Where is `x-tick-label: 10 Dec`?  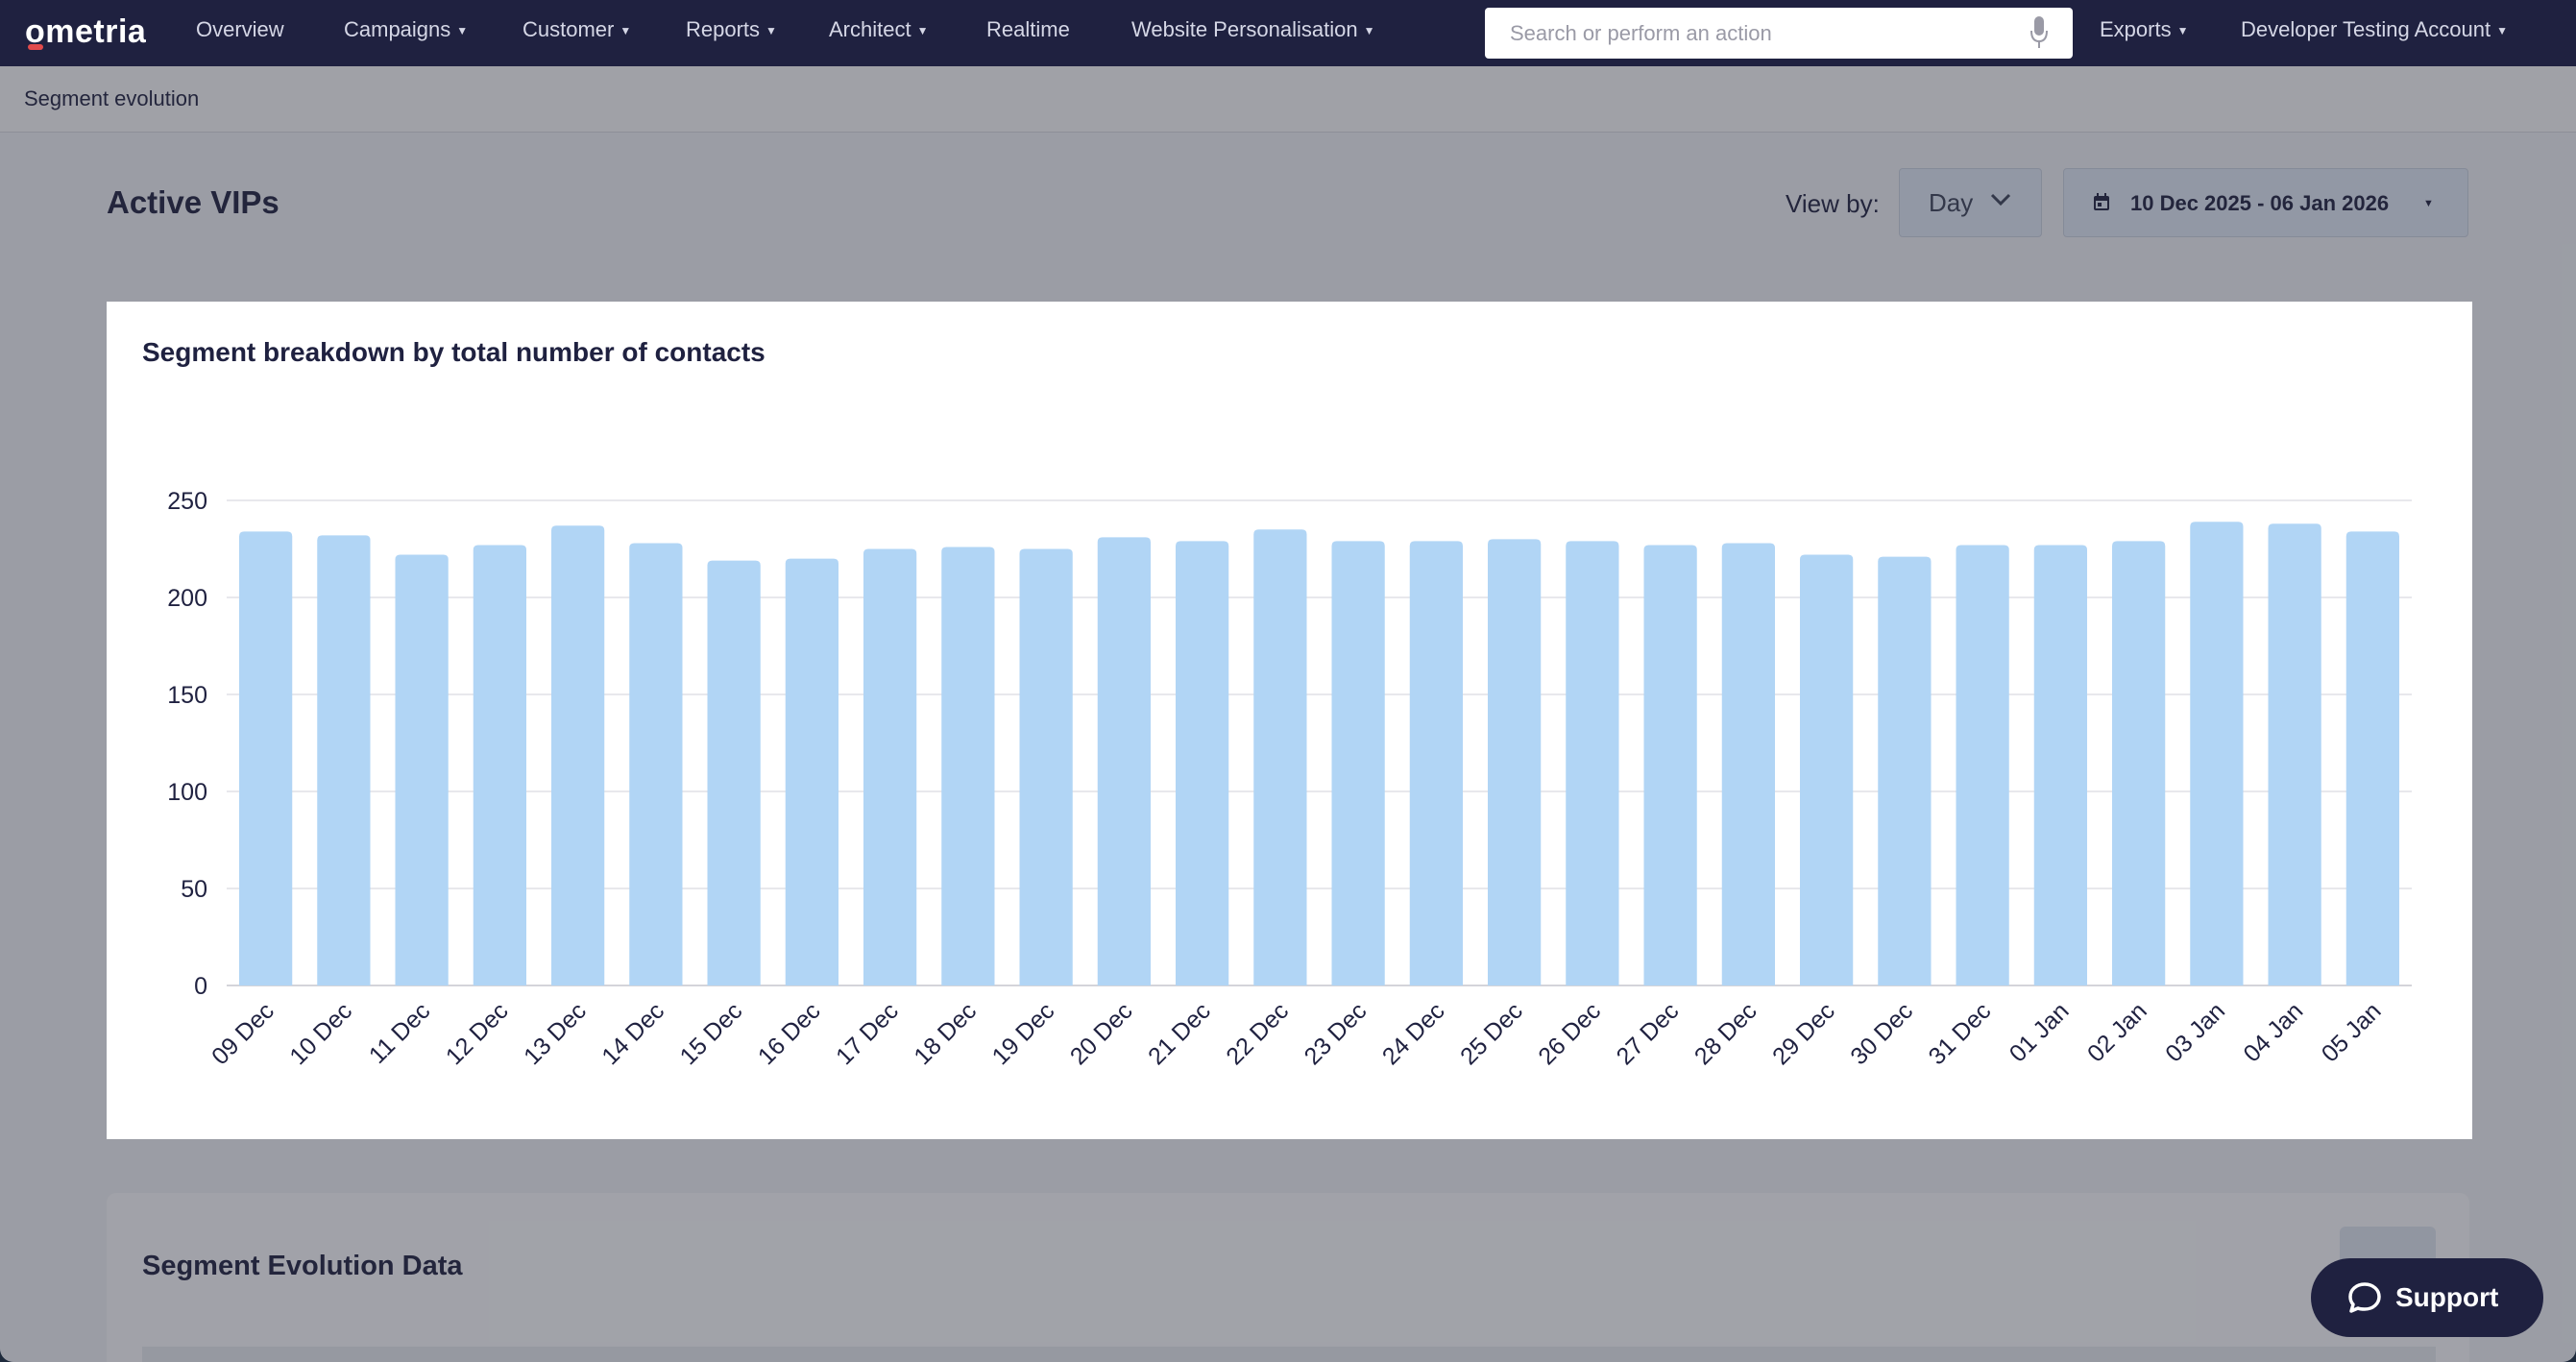 x-tick-label: 10 Dec is located at coordinates (321, 1034).